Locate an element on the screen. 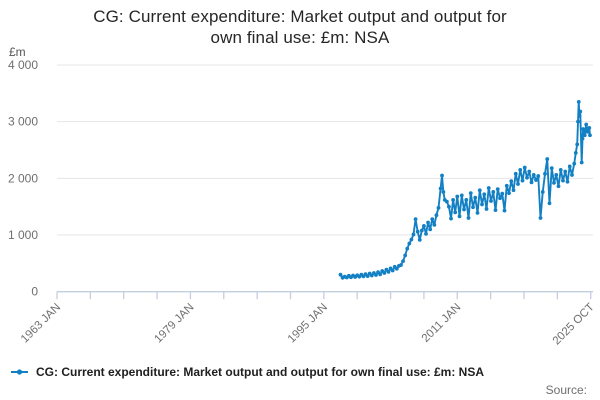  y-tick-label: 2 000 is located at coordinates (23, 178).